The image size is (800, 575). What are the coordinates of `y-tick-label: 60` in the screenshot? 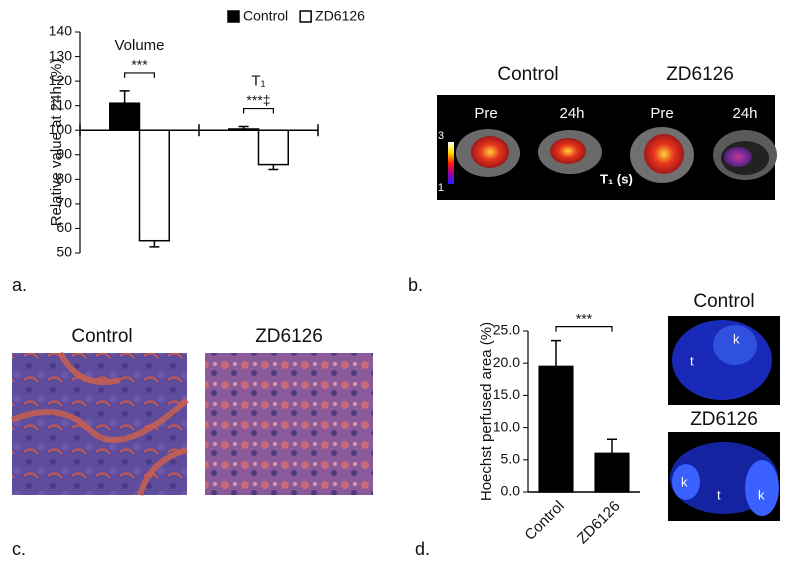 It's located at (64, 227).